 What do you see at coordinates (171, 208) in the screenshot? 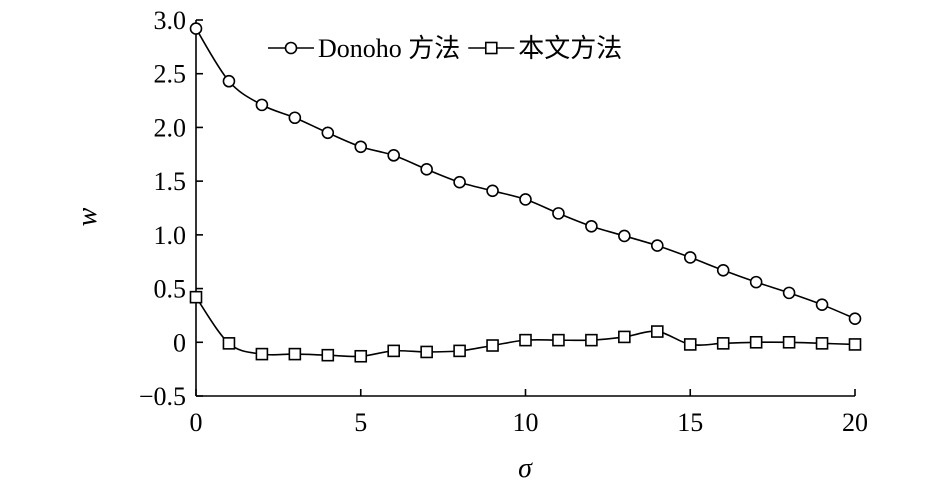
I see `y-axis-ticks: −0.5 0 0.5 1.0 1.5 2.0 2.5 3.0` at bounding box center [171, 208].